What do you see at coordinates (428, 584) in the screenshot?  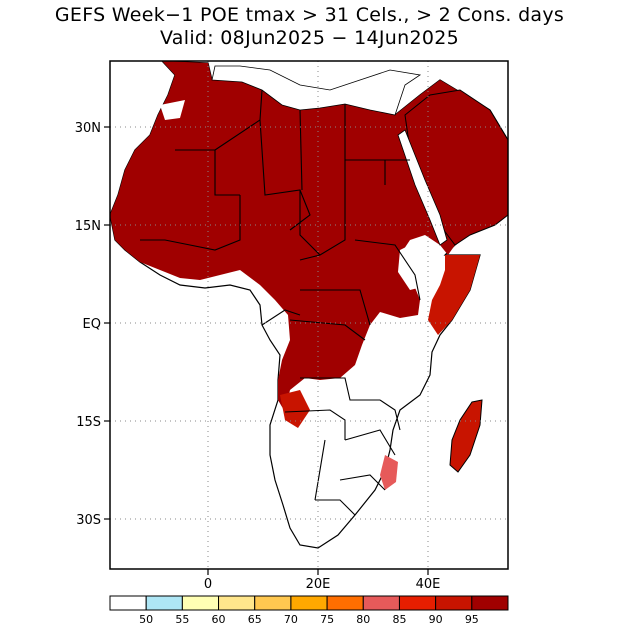 I see `lon-label-40e: 40E` at bounding box center [428, 584].